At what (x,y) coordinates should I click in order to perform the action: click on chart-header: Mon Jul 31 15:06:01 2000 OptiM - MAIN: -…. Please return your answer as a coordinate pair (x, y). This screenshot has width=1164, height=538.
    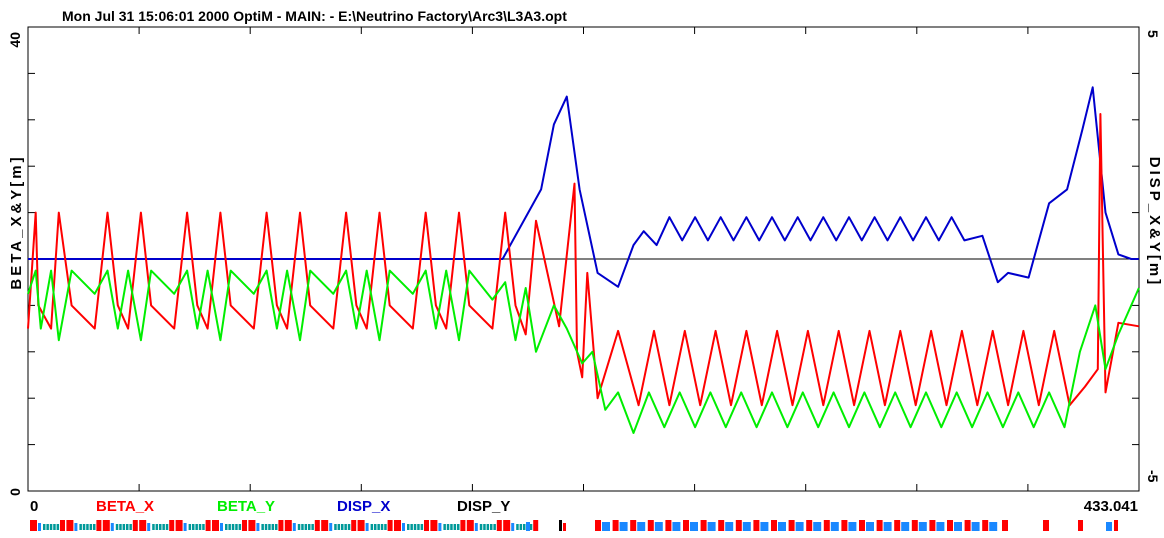
    Looking at the image, I should click on (314, 16).